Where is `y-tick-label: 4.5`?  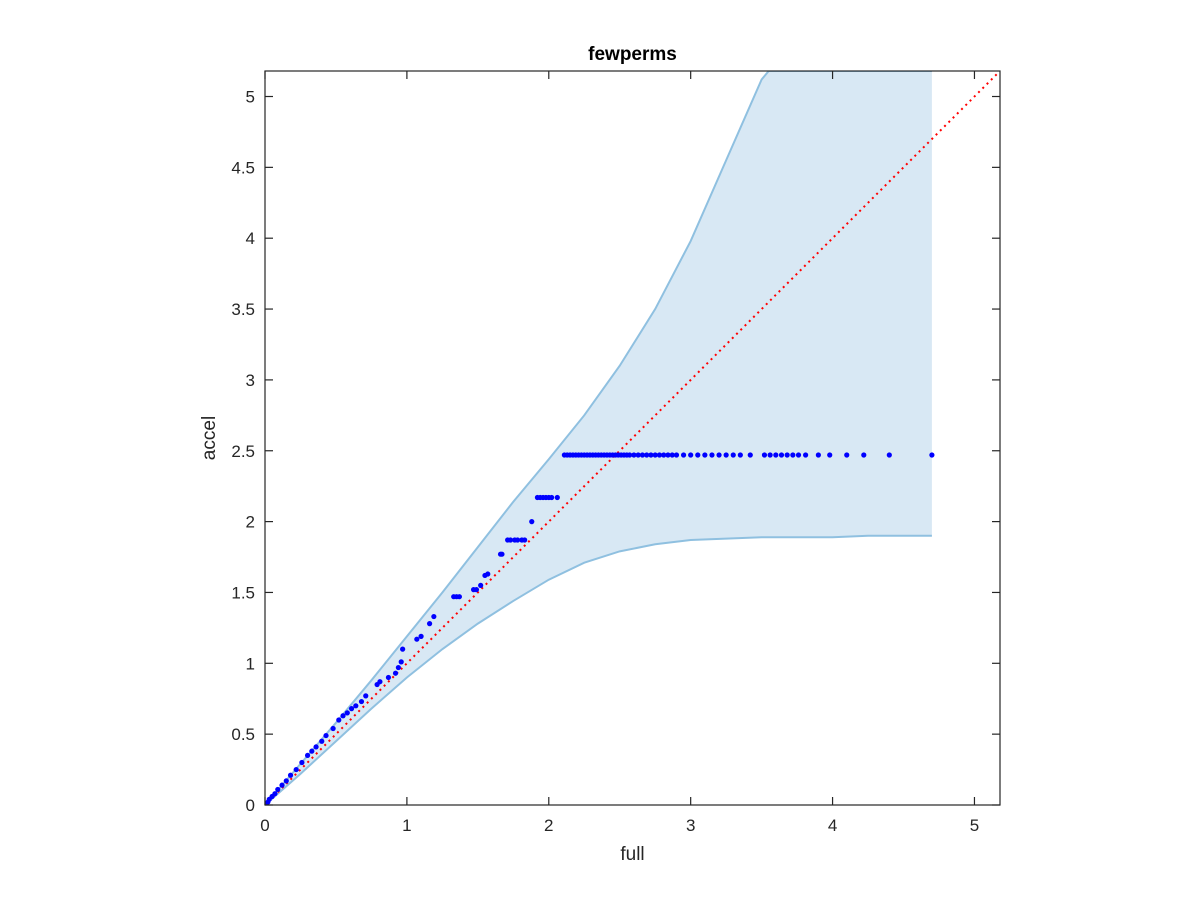
y-tick-label: 4.5 is located at coordinates (243, 167).